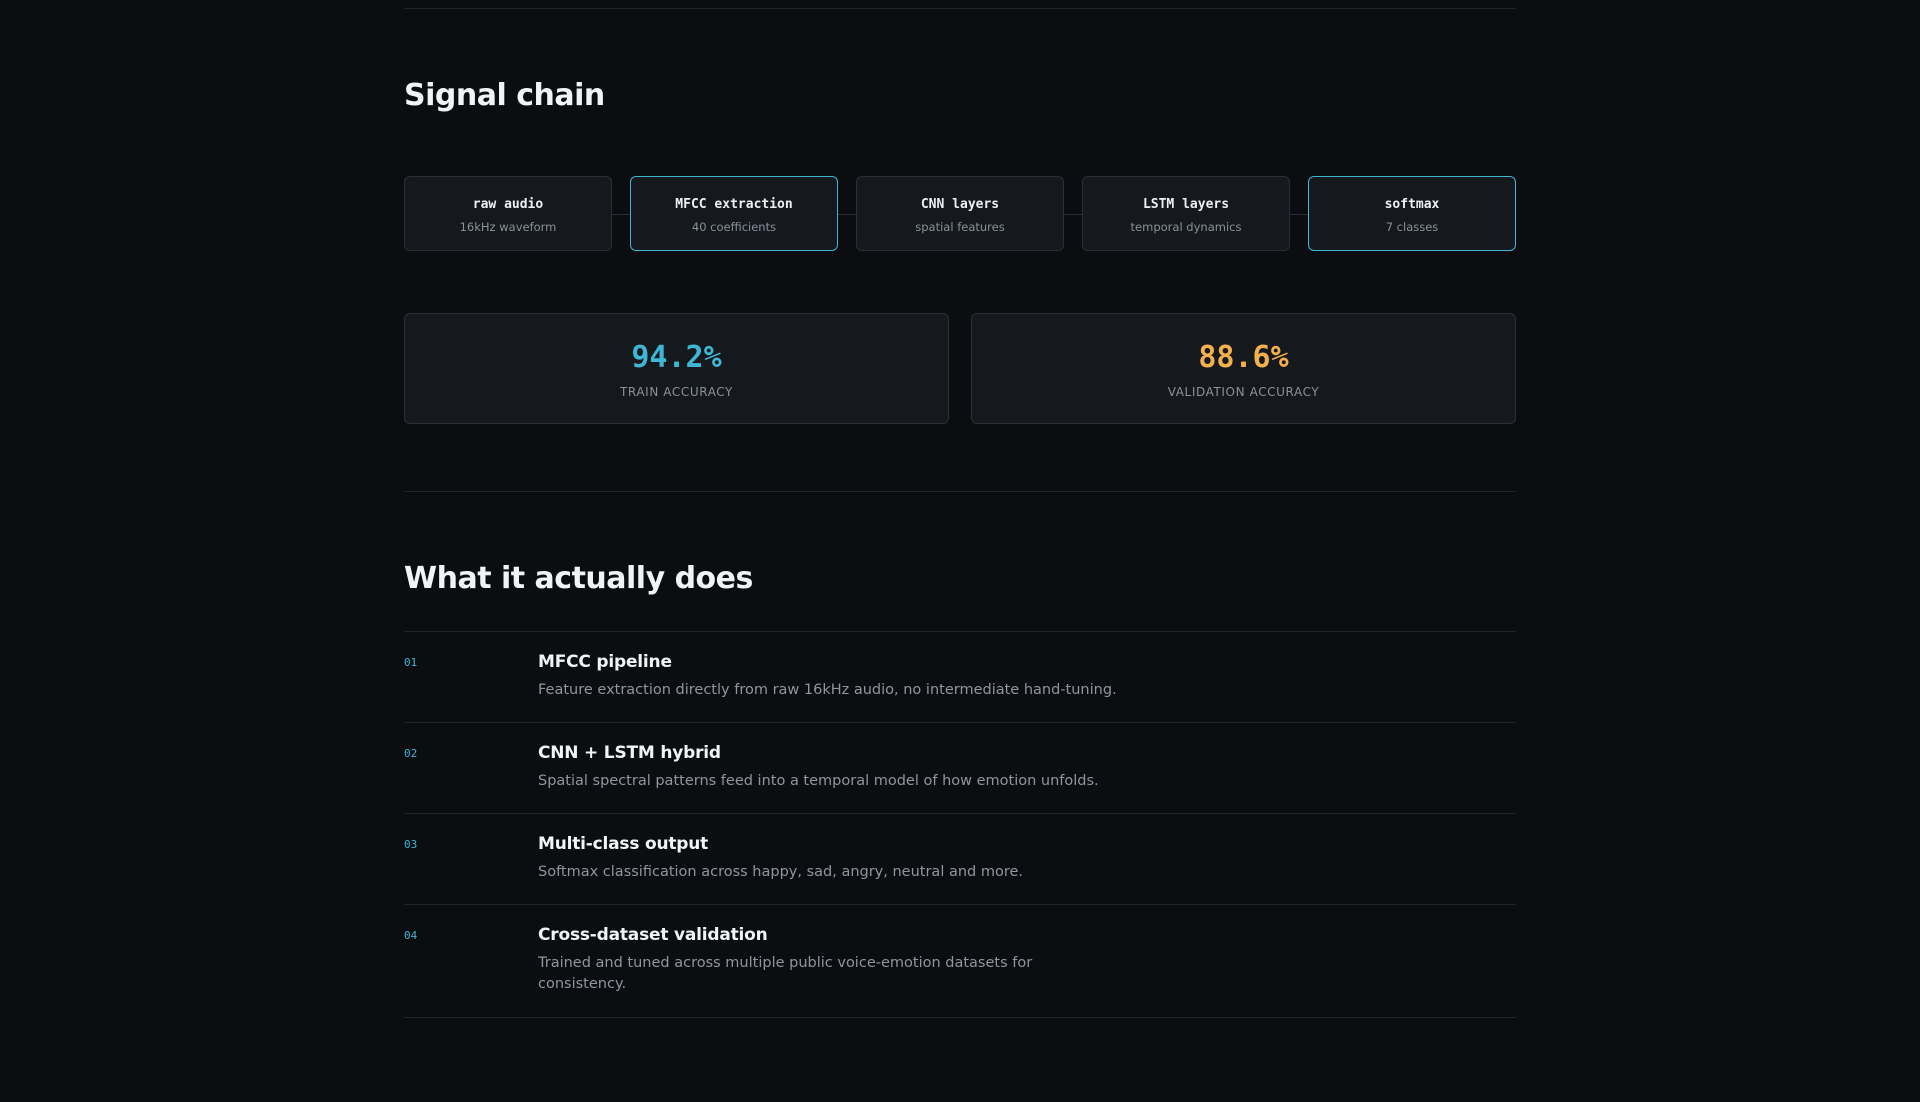 The height and width of the screenshot is (1102, 1920). Describe the element at coordinates (504, 95) in the screenshot. I see `signal-chain-heading: Signal chain` at that location.